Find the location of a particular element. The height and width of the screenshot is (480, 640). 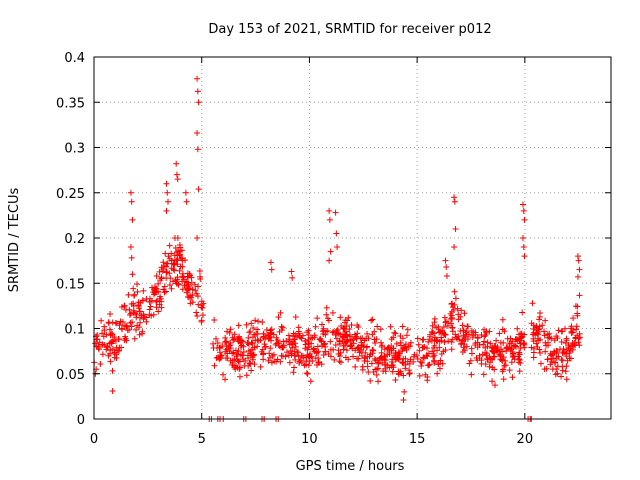

x-tick-label: 15 is located at coordinates (417, 439).